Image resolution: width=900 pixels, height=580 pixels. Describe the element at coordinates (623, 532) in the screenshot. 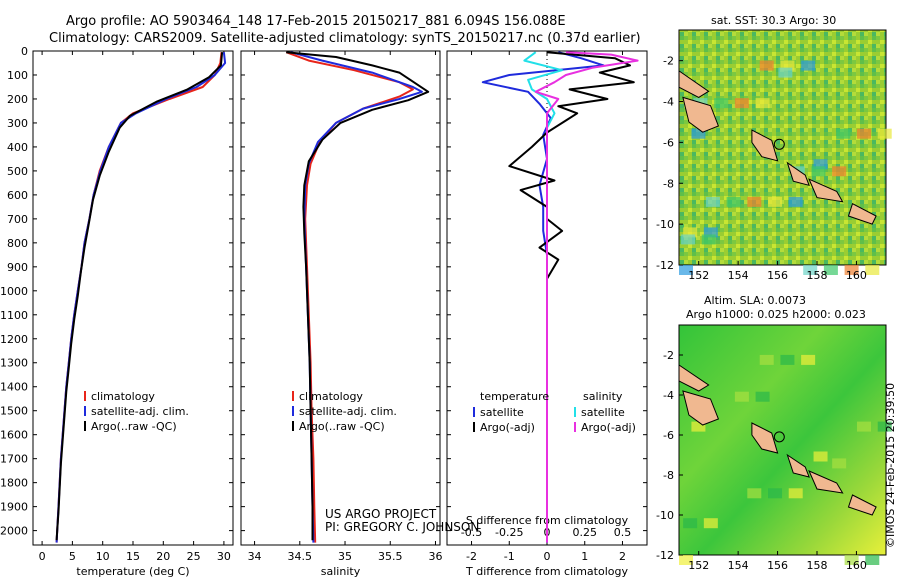

I see `s-tick-label: 0.5` at that location.